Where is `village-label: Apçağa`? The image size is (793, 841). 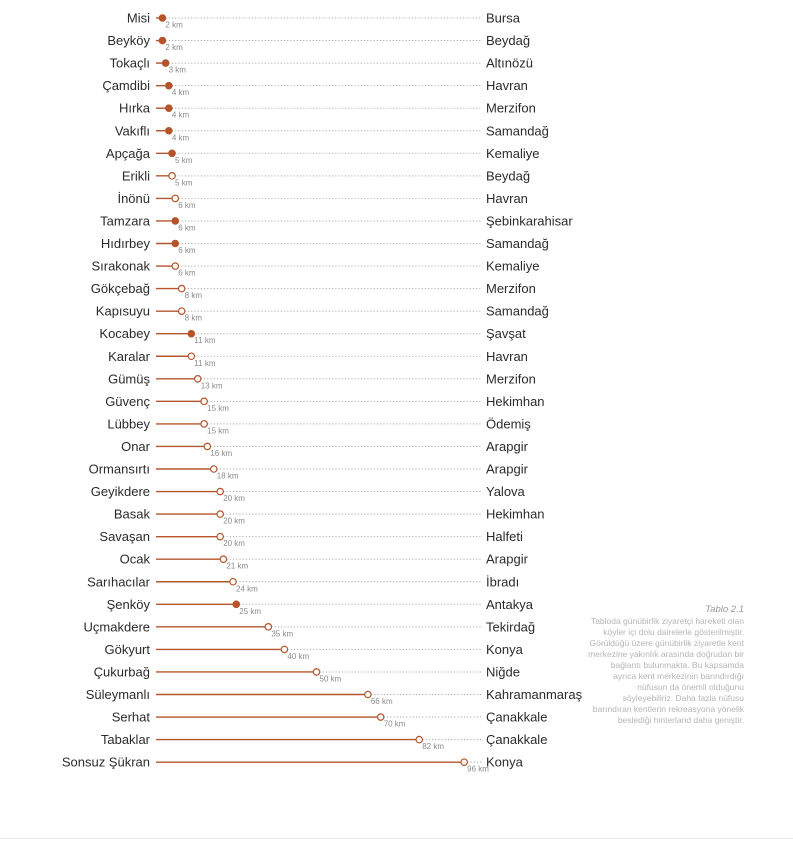 village-label: Apçağa is located at coordinates (128, 153).